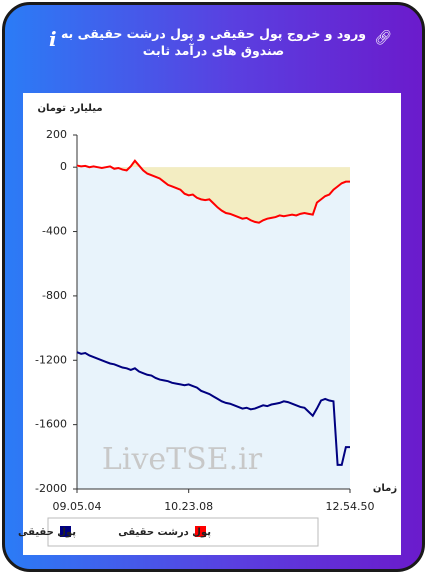  I want to click on x-tick-label: 10.23.08, so click(188, 506).